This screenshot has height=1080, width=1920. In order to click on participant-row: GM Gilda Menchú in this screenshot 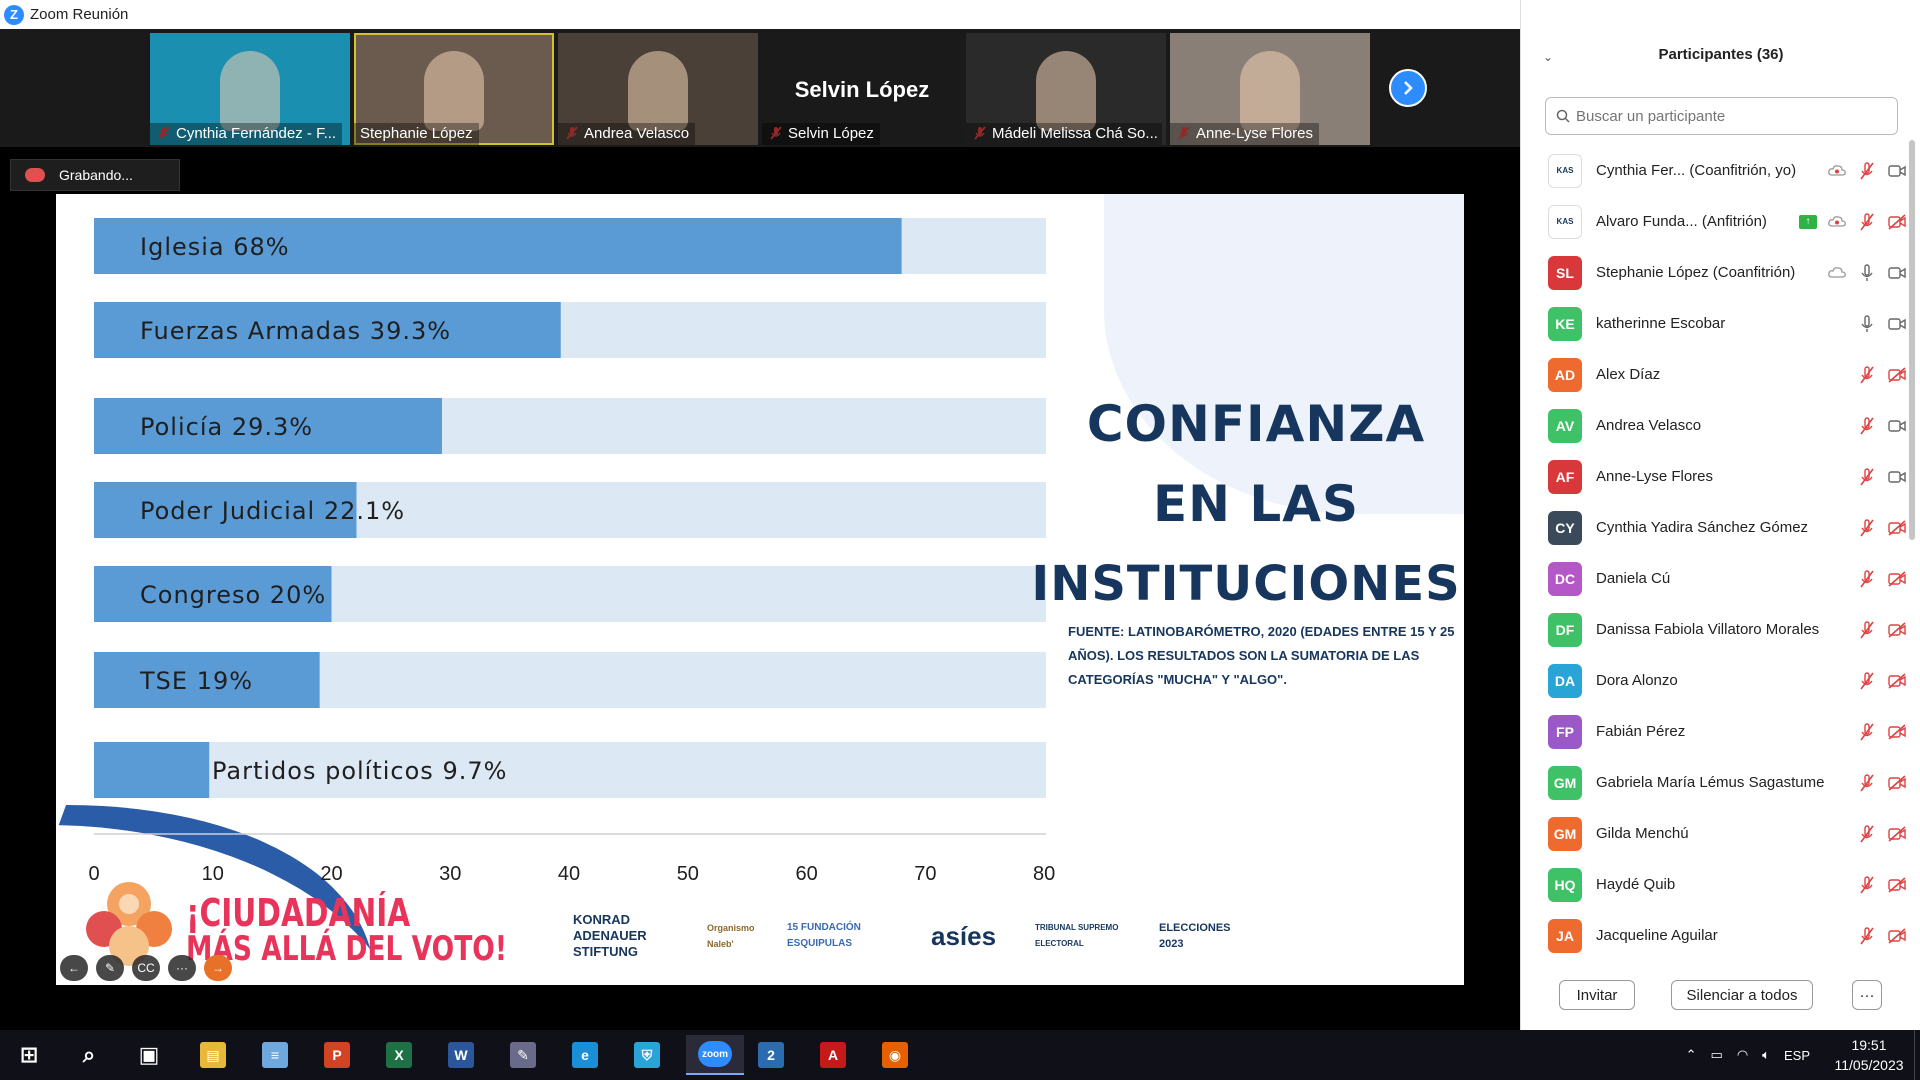, I will do `click(1716, 833)`.